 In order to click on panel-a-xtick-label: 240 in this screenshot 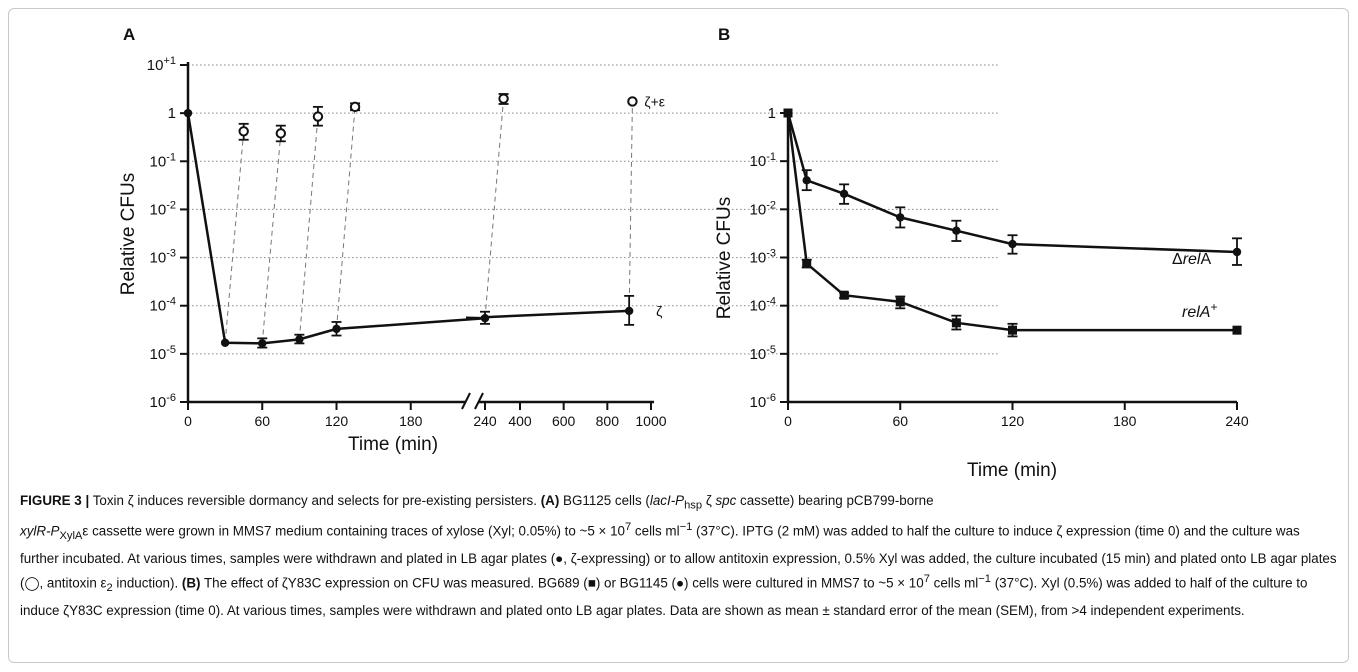, I will do `click(485, 421)`.